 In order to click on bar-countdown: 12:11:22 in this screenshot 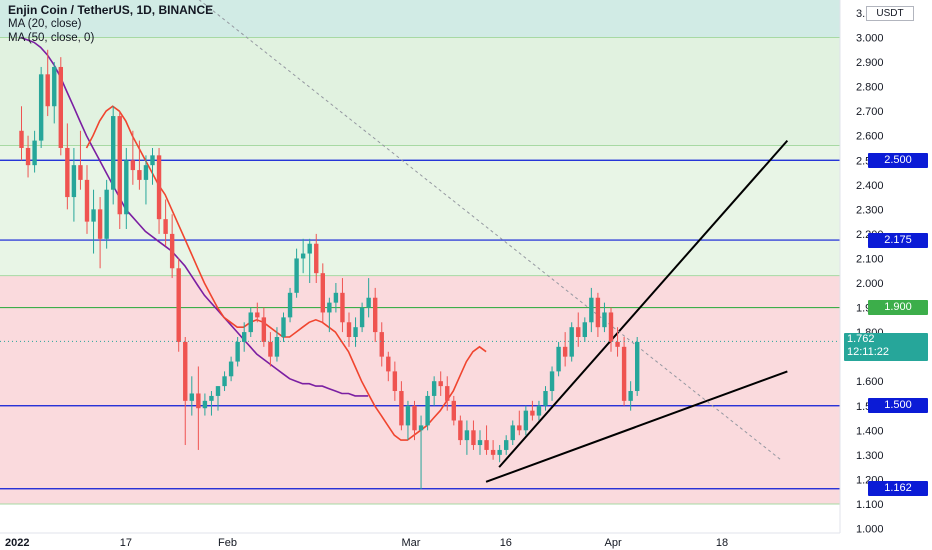, I will do `click(868, 352)`.